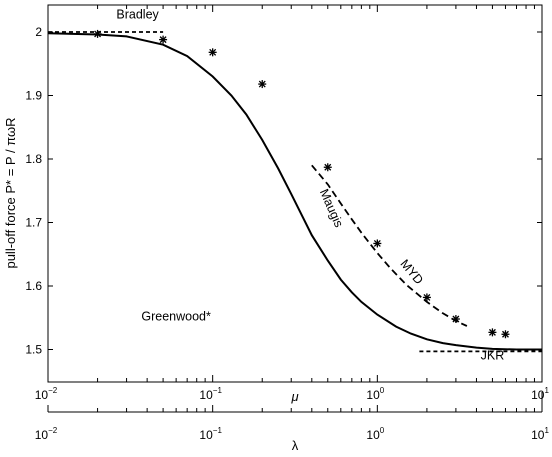 This screenshot has width=552, height=457. What do you see at coordinates (46, 394) in the screenshot?
I see `x-tick-label: 10⁻²` at bounding box center [46, 394].